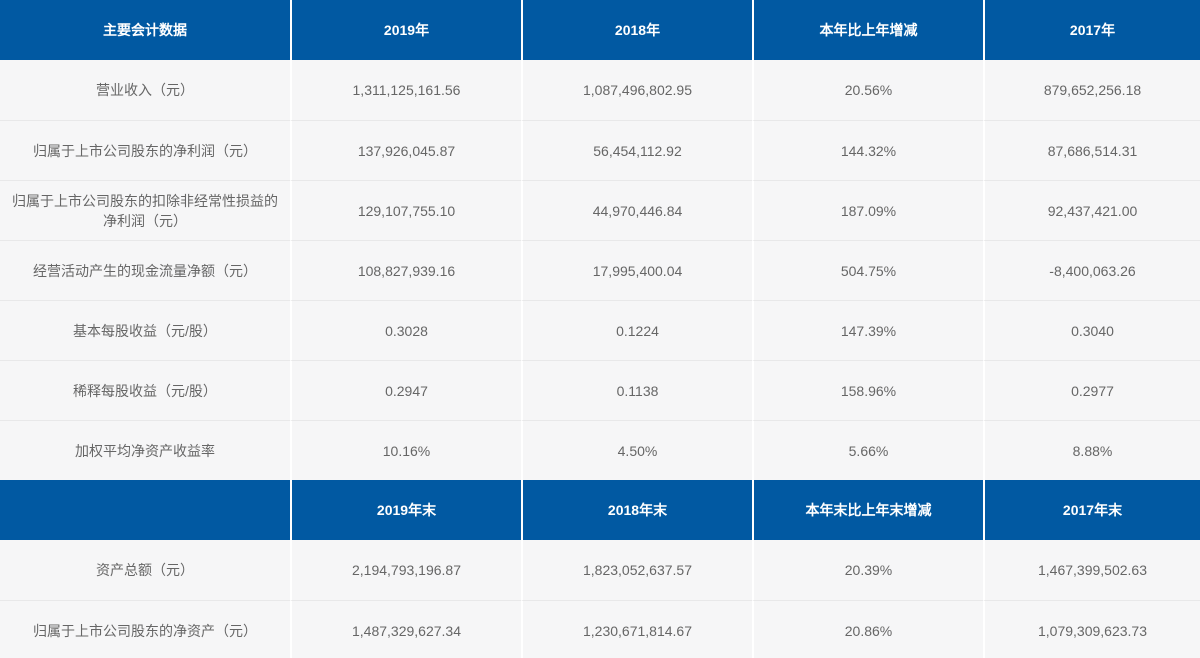  Describe the element at coordinates (145, 510) in the screenshot. I see `table-title-header` at that location.